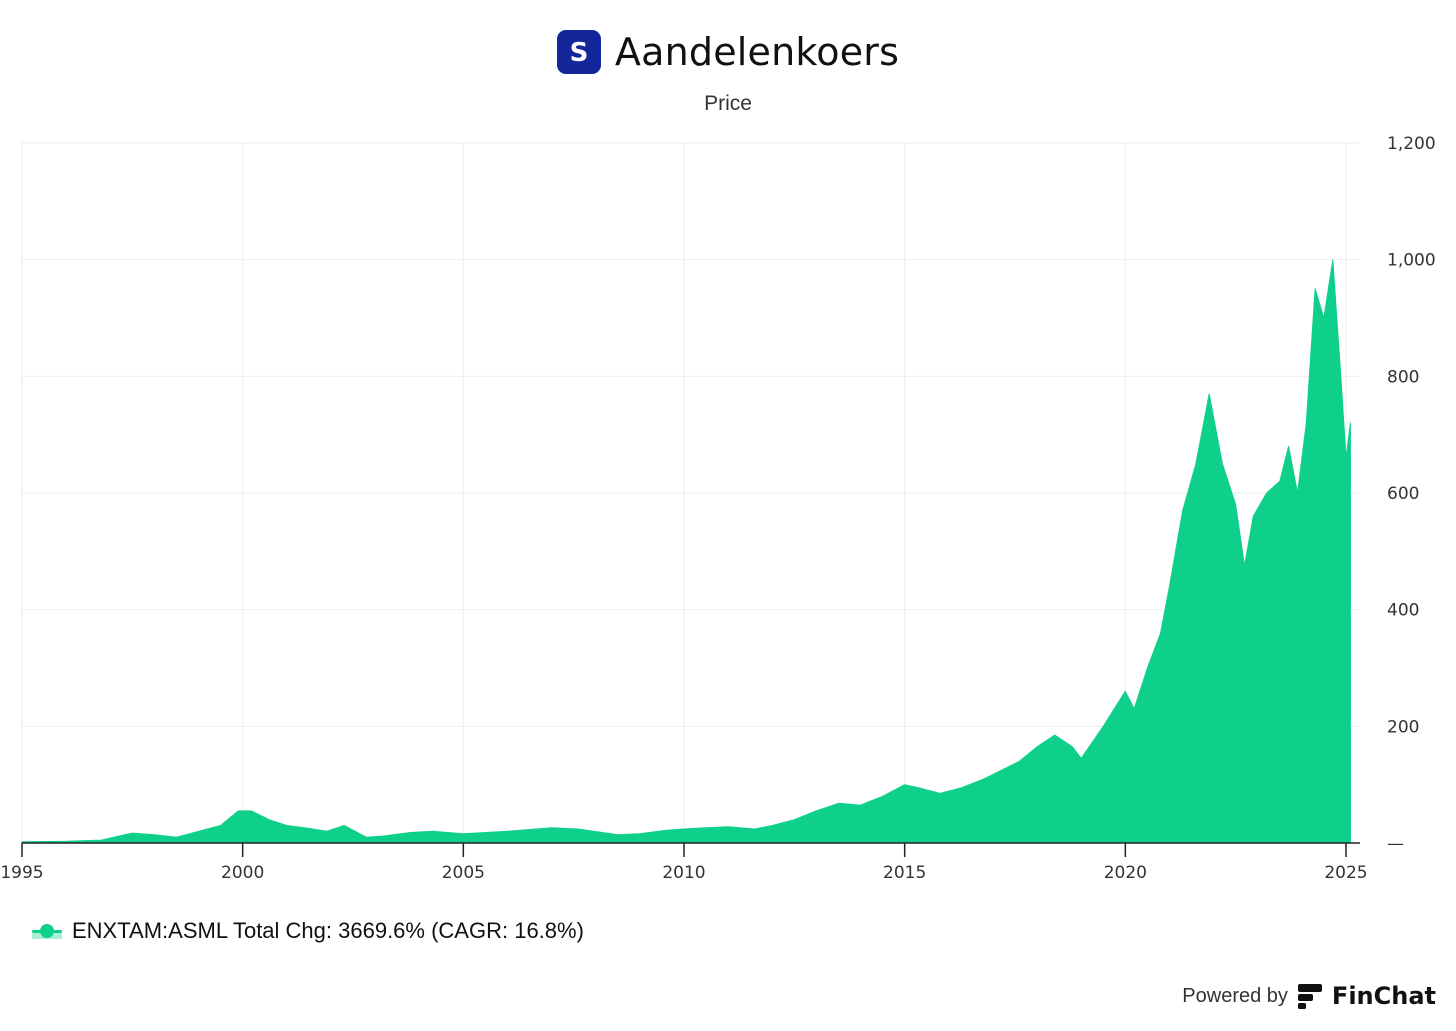 Image resolution: width=1456 pixels, height=1031 pixels. Describe the element at coordinates (242, 873) in the screenshot. I see `x-tick-label: 2000` at that location.